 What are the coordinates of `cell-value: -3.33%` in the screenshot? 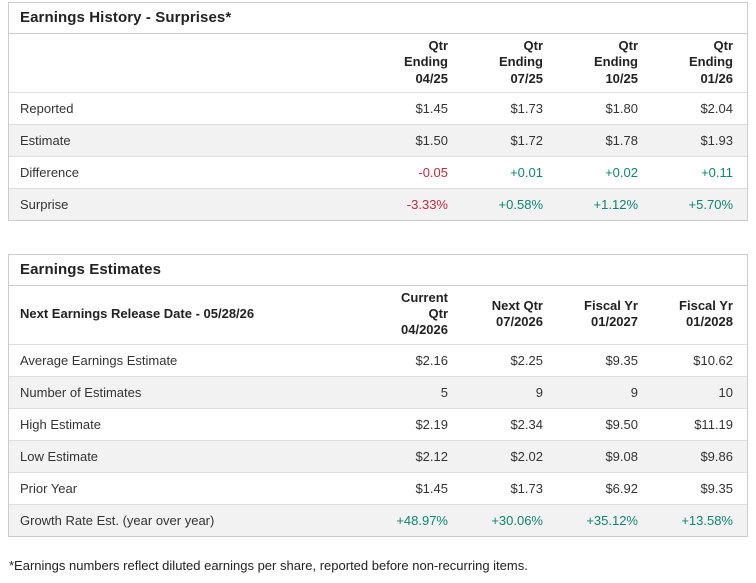 It's located at (427, 204).